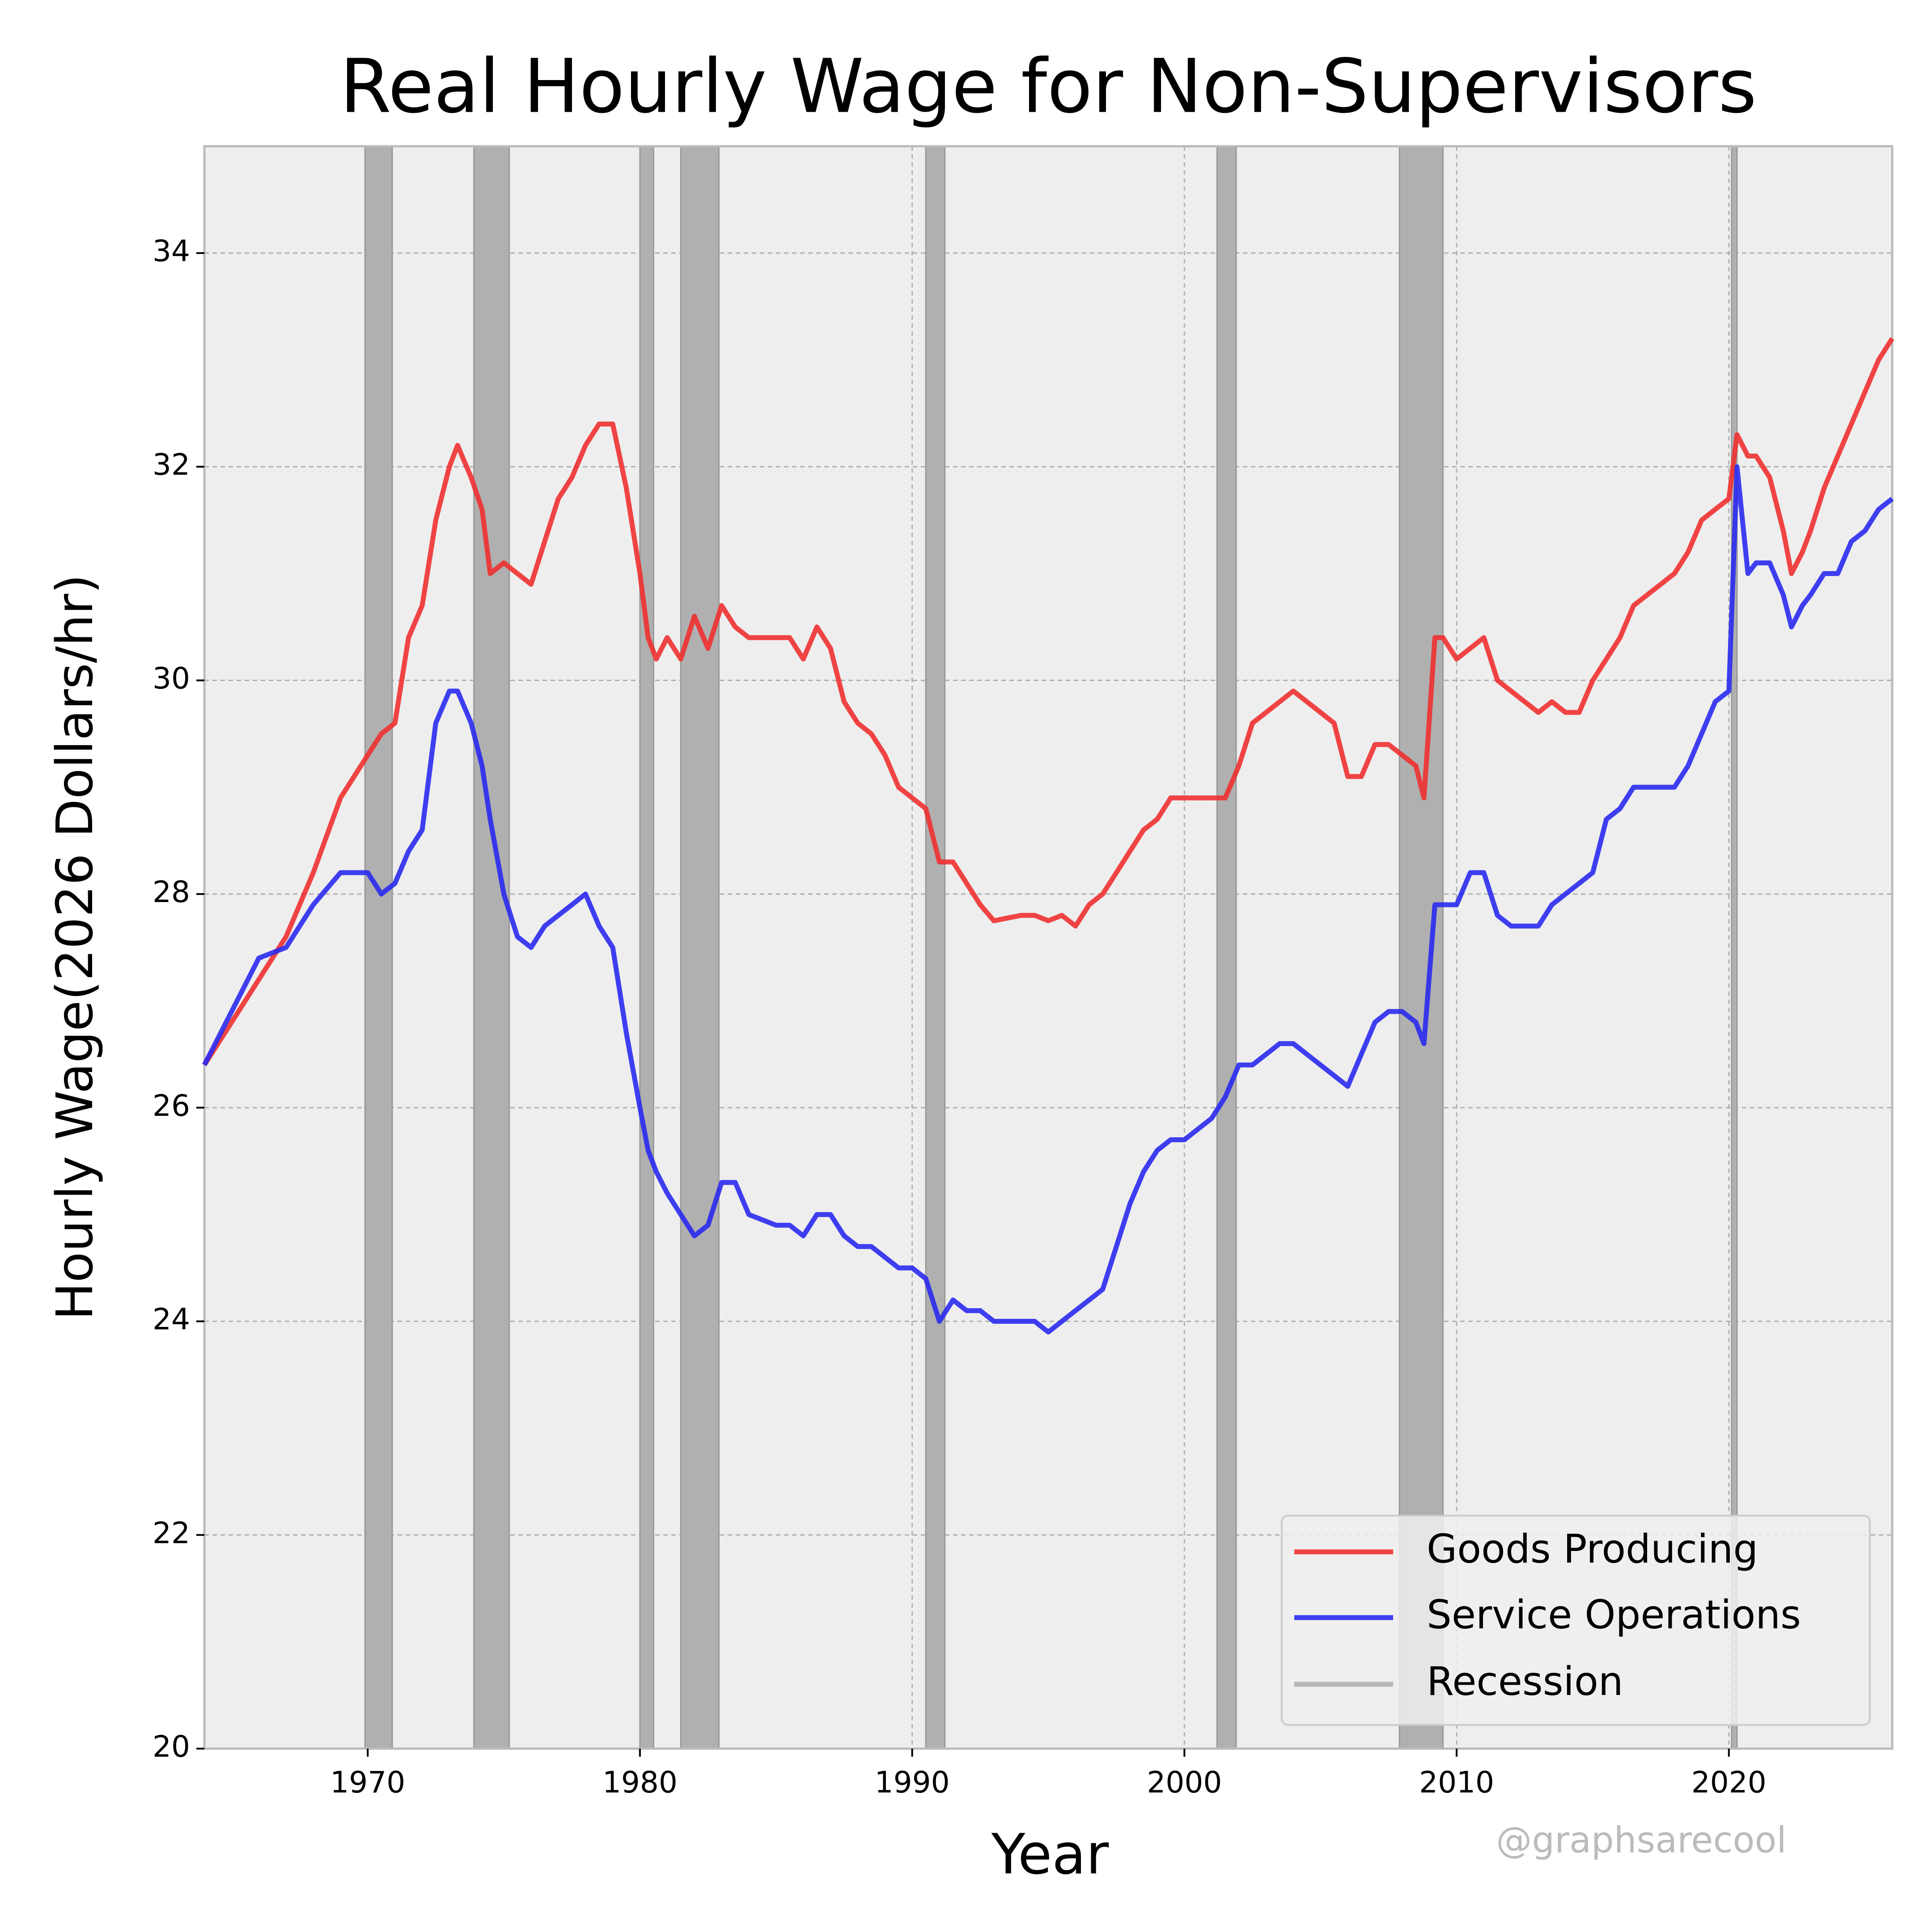 Image resolution: width=1932 pixels, height=1932 pixels. I want to click on x-tick-label: 1970, so click(367, 1782).